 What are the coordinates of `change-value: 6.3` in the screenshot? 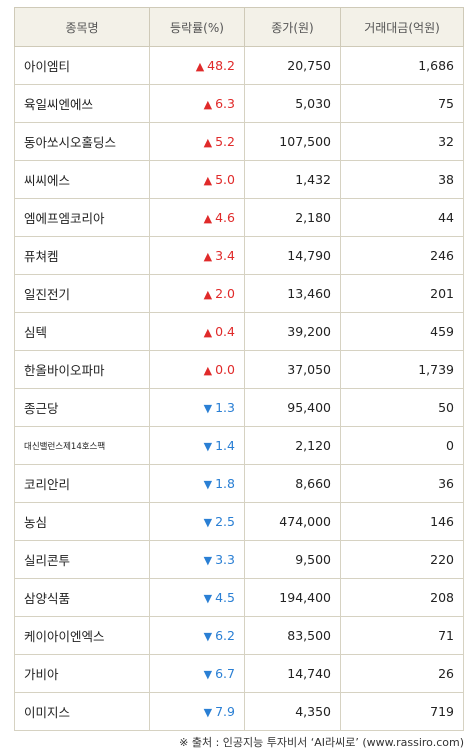 It's located at (225, 103).